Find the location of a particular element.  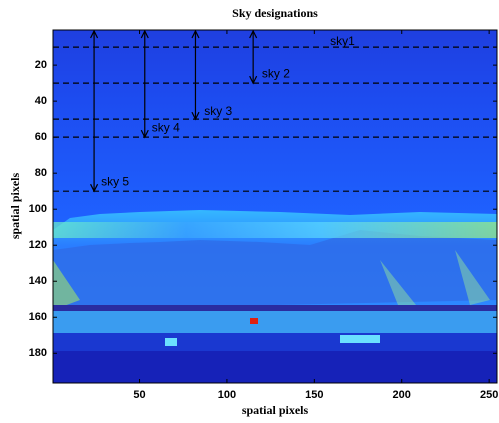

y-tick-label: 180 is located at coordinates (38, 353).